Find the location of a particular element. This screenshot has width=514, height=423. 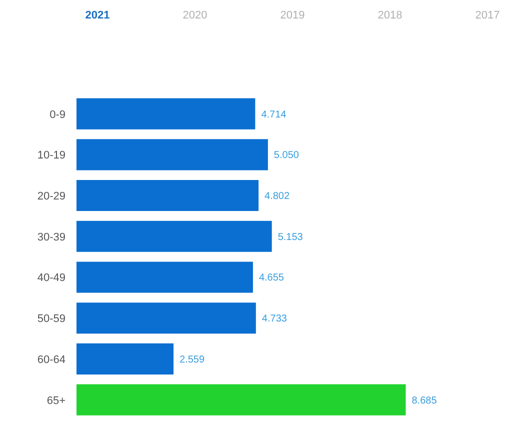

data-label: 4.733 is located at coordinates (275, 319).